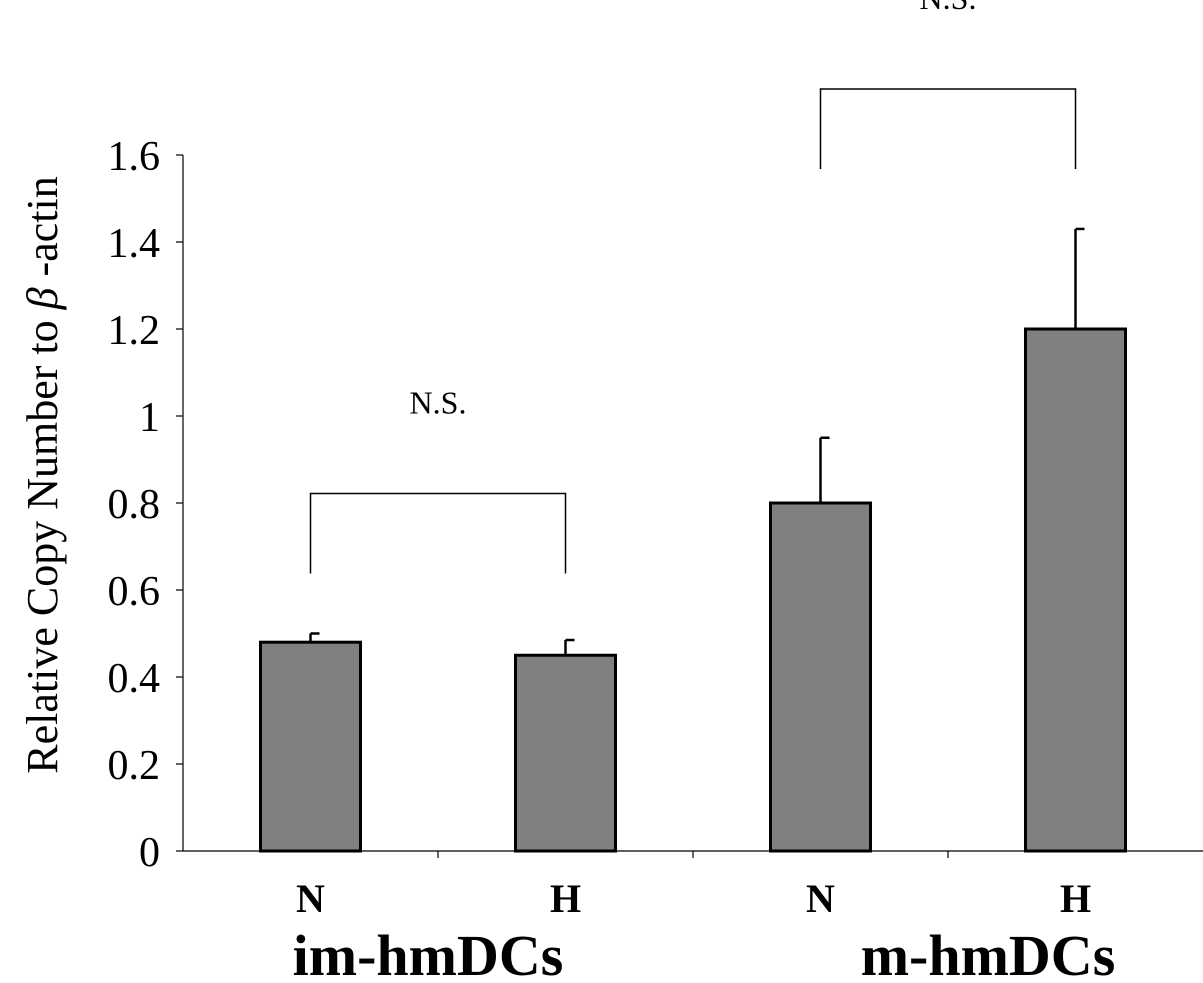 The height and width of the screenshot is (983, 1203). Describe the element at coordinates (134, 331) in the screenshot. I see `y-tick-label: 1.2` at that location.